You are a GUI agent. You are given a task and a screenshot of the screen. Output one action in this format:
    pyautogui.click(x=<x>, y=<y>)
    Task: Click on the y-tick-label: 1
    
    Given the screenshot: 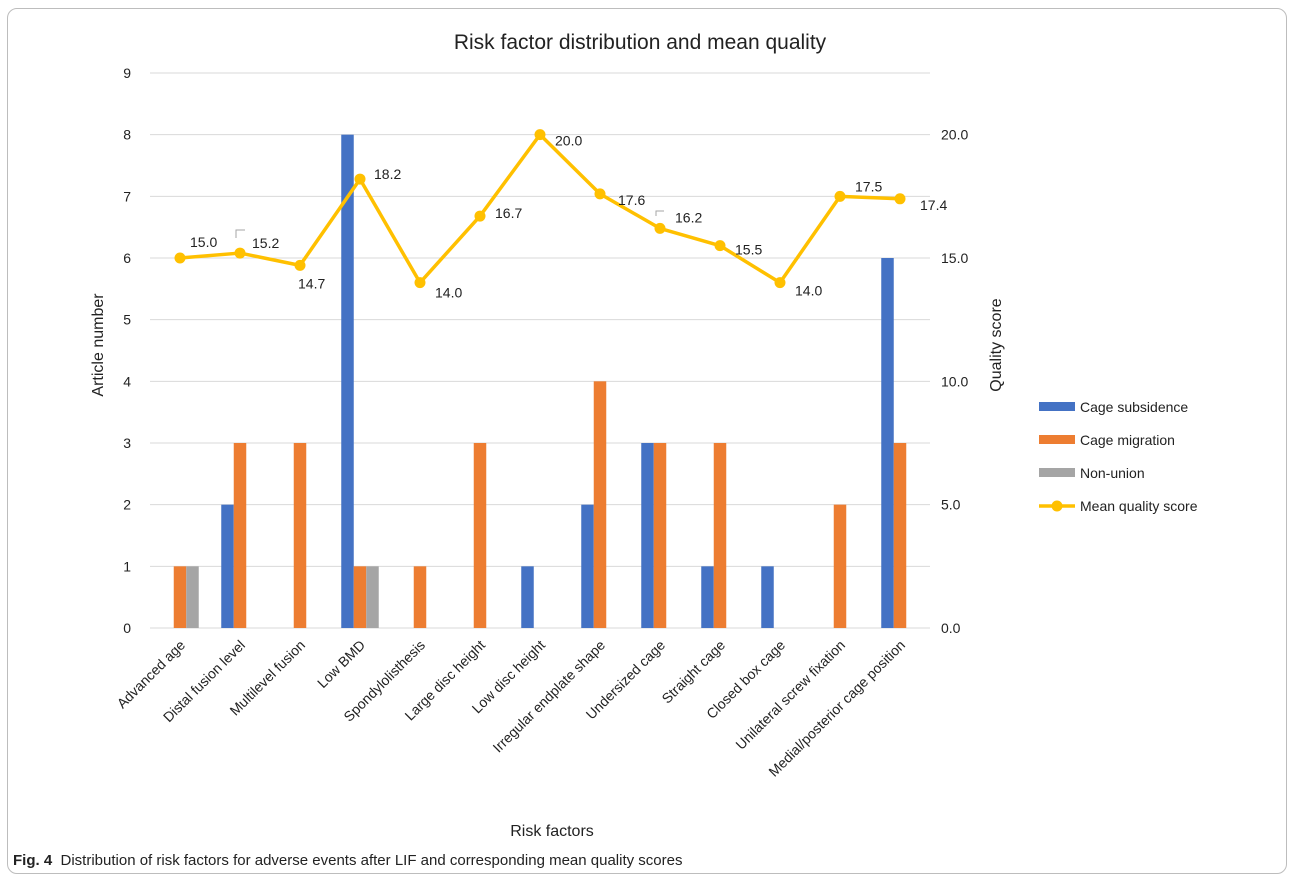 What is the action you would take?
    pyautogui.click(x=127, y=566)
    